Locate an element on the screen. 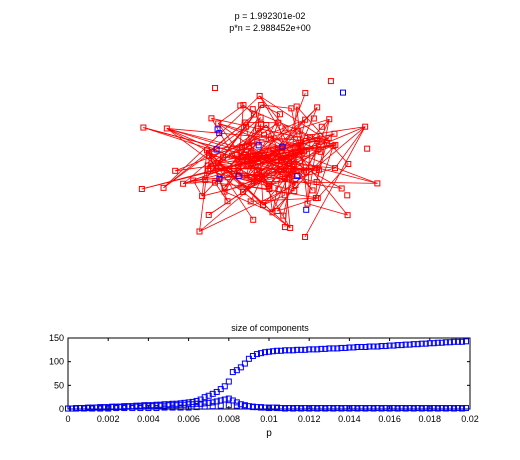 The width and height of the screenshot is (520, 460). x-tick-label: 0.006 is located at coordinates (188, 419).